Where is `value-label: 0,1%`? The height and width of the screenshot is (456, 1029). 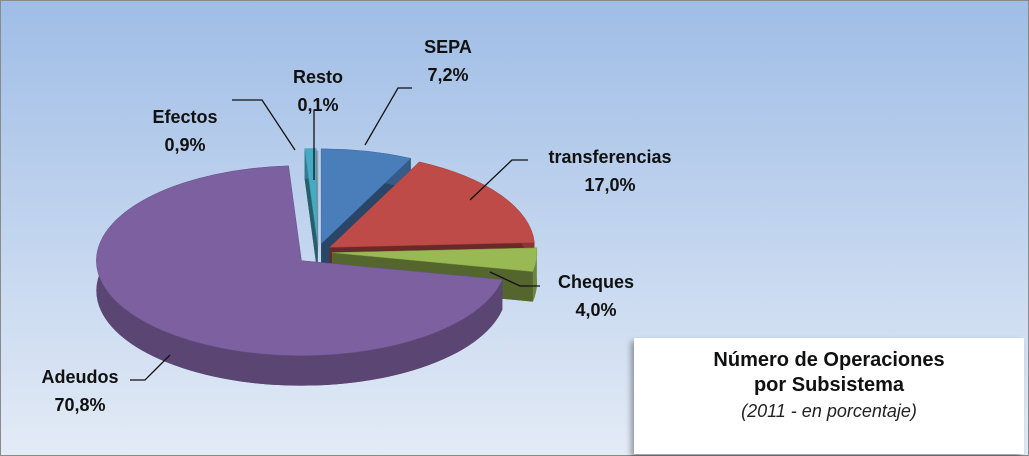
value-label: 0,1% is located at coordinates (317, 105).